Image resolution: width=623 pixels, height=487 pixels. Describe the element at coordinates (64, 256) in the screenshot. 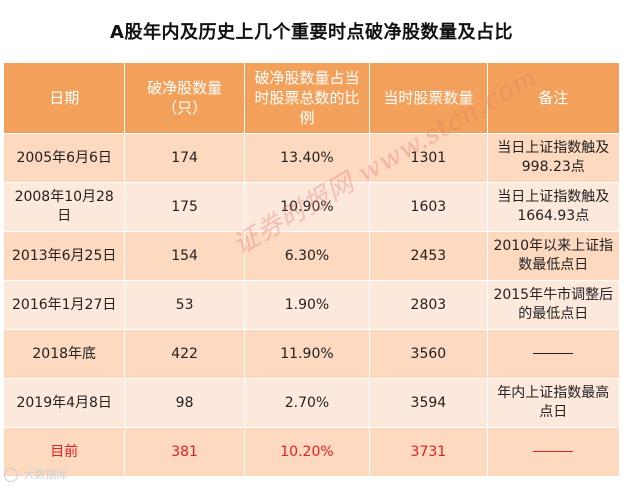

I see `cell-date: 2013年6月25日` at that location.